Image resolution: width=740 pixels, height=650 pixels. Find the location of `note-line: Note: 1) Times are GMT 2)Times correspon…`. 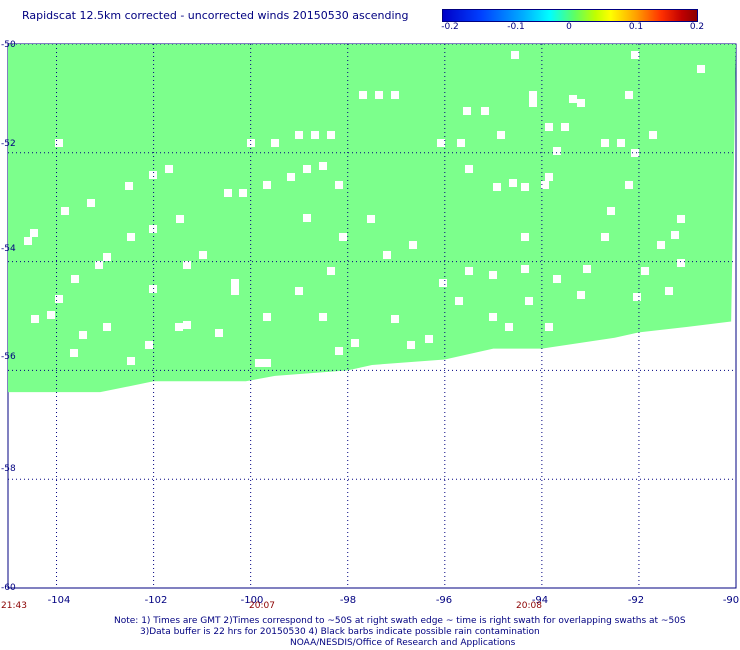

note-line: Note: 1) Times are GMT 2)Times correspon… is located at coordinates (400, 621).